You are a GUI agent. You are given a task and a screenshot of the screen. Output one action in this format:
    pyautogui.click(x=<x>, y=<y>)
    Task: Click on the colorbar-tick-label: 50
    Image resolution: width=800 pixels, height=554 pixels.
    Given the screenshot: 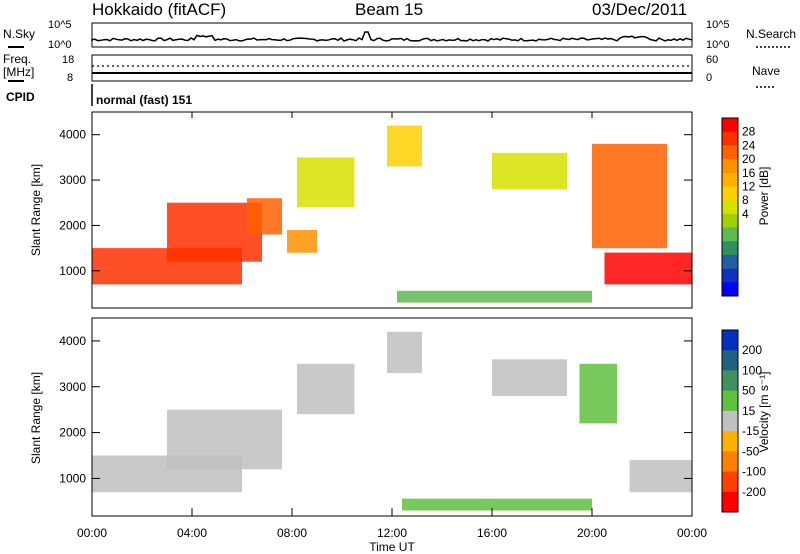 What is the action you would take?
    pyautogui.click(x=749, y=391)
    